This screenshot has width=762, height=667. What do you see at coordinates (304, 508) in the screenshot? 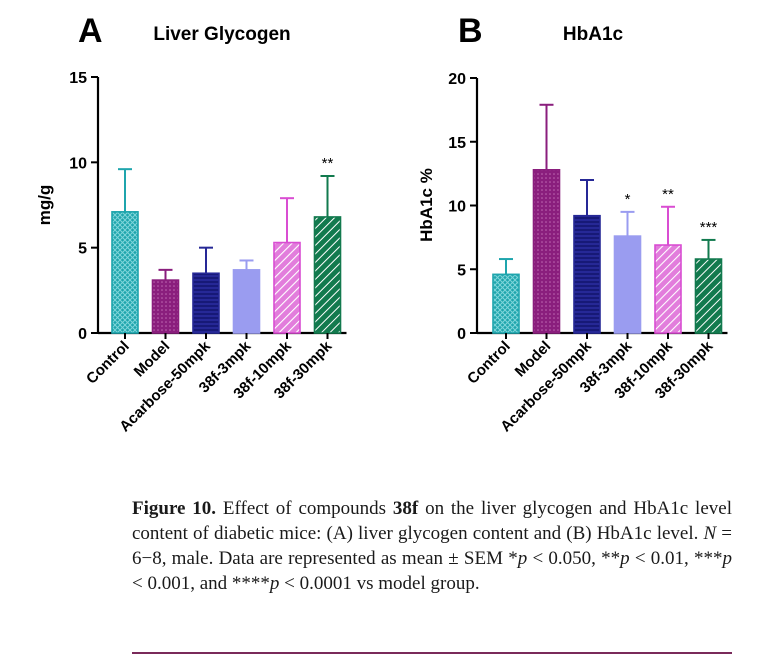
I see `caption-text-1: Effect of compounds` at bounding box center [304, 508].